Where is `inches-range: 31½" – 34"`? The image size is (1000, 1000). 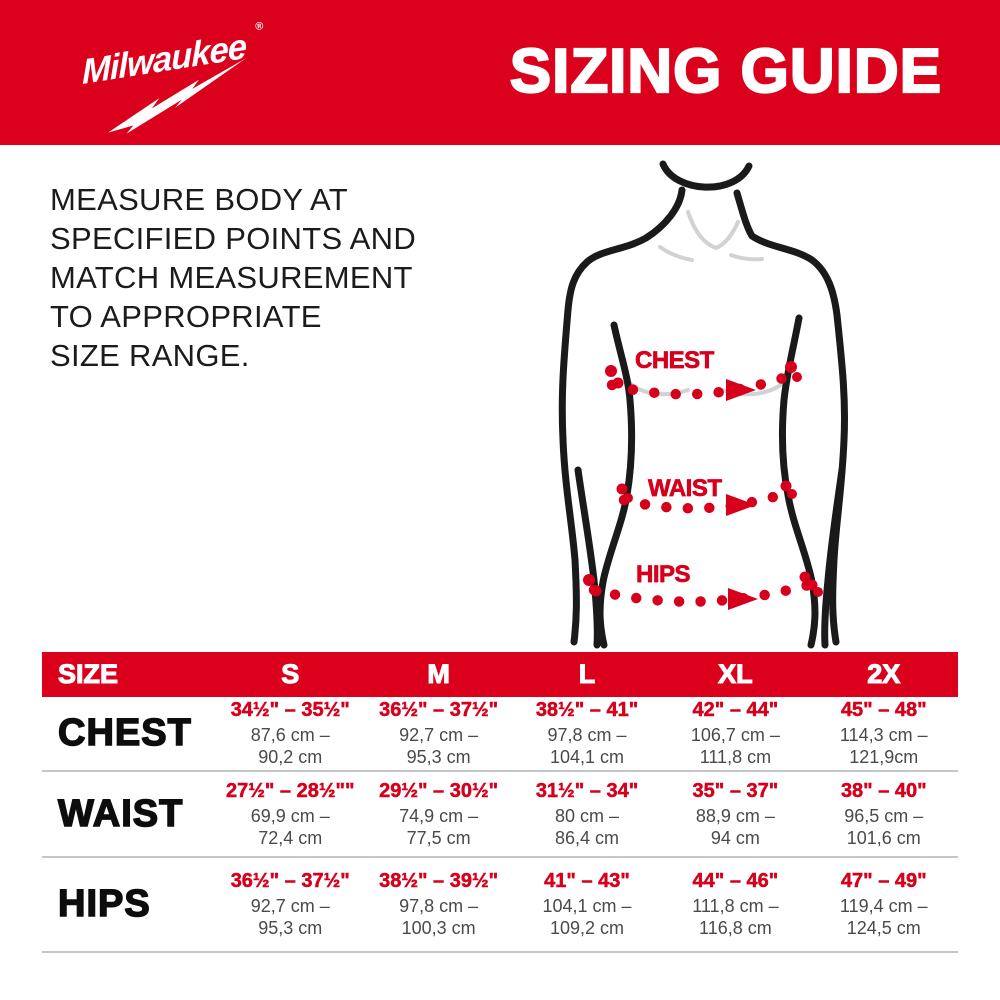 inches-range: 31½" – 34" is located at coordinates (587, 790).